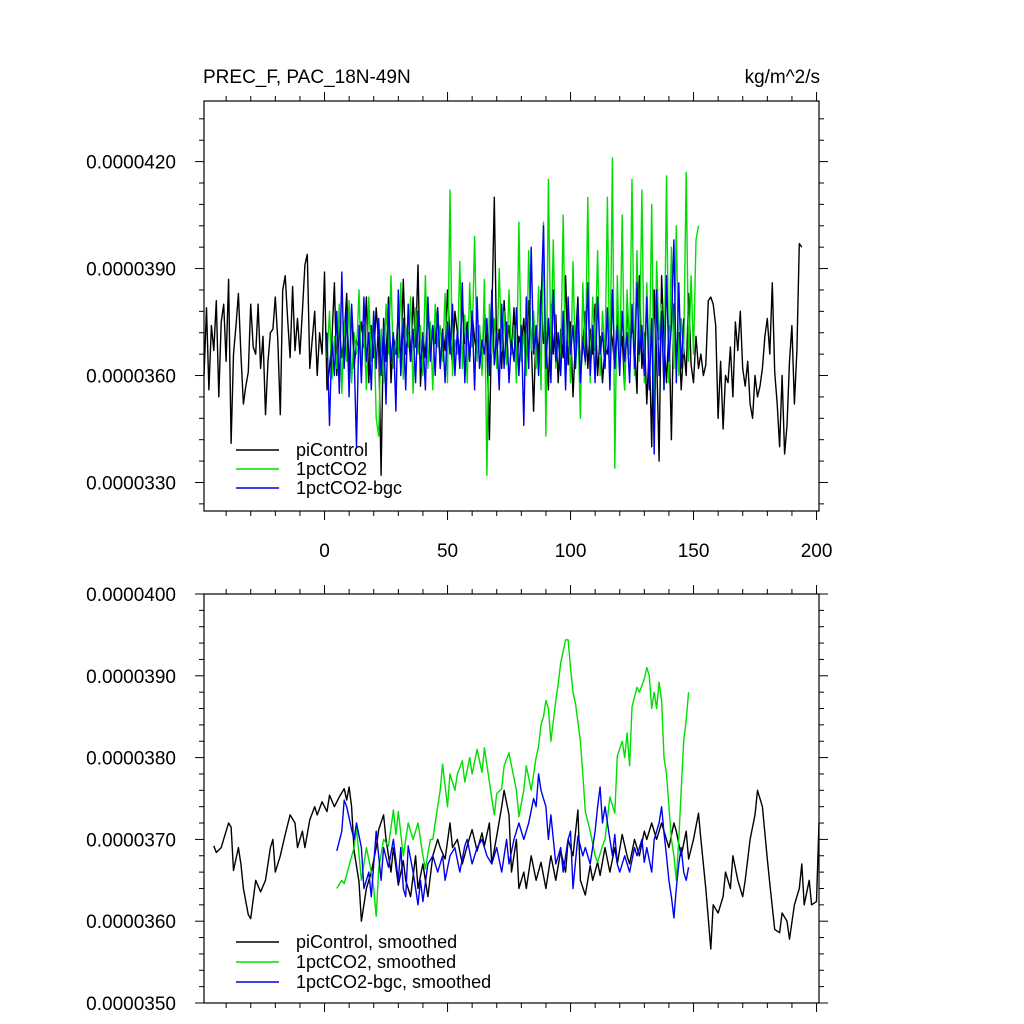 This screenshot has height=1024, width=1024. Describe the element at coordinates (131, 1004) in the screenshot. I see `y-tick-label: 0.0000350` at that location.